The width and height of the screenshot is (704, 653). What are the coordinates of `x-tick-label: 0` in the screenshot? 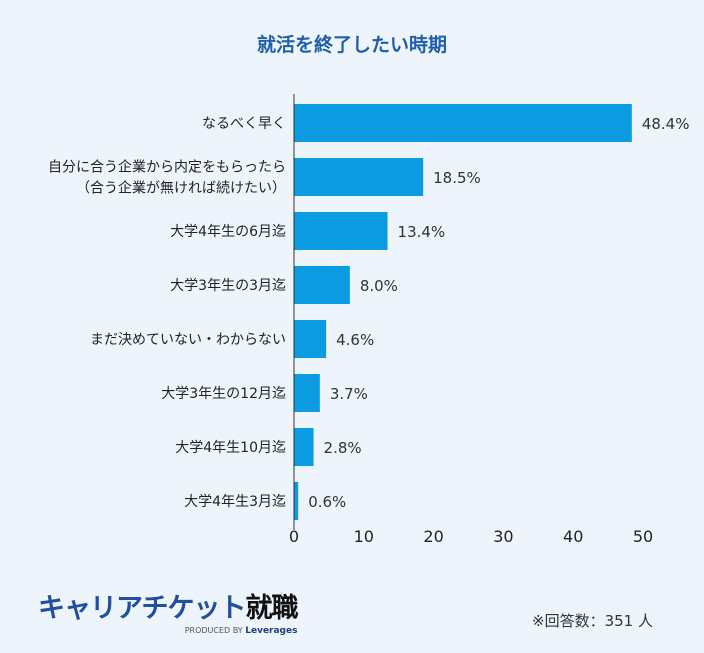 It's located at (294, 536).